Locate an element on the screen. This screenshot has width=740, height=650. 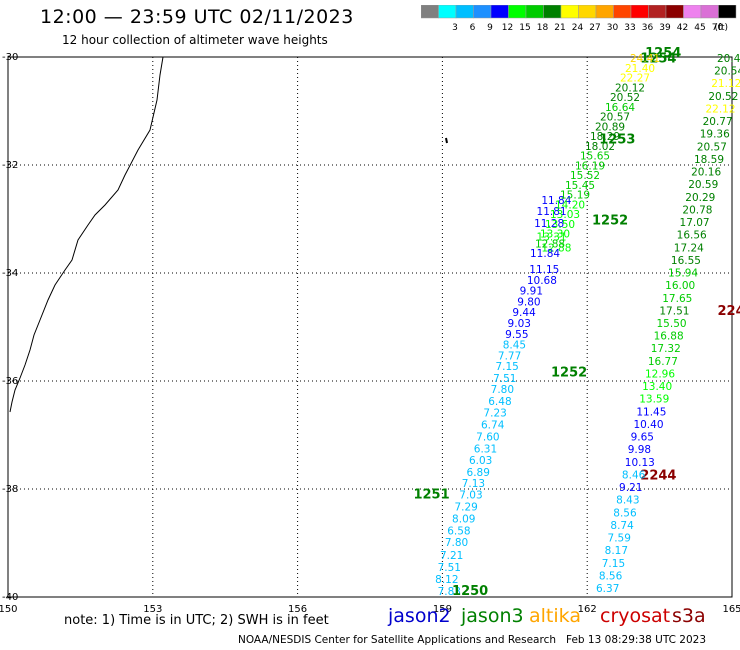
track-id-label: 1253 is located at coordinates (617, 139).